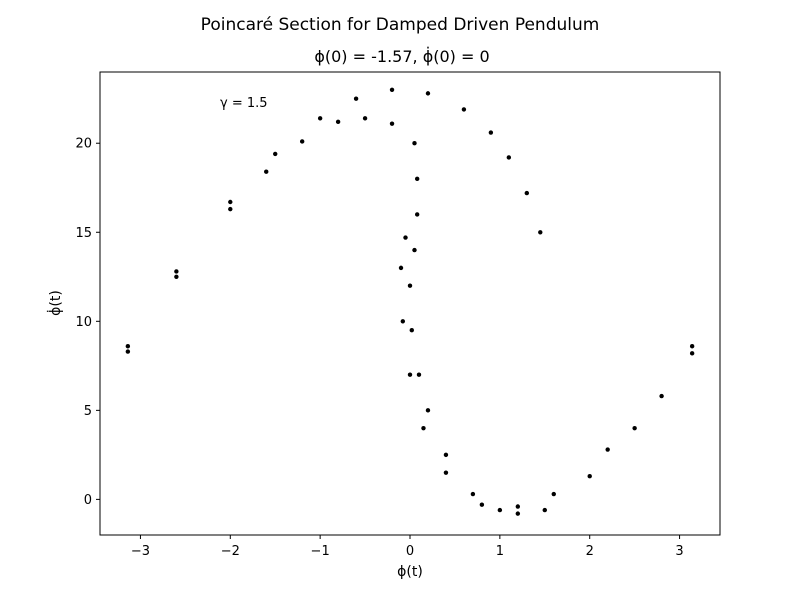 The width and height of the screenshot is (800, 604). Describe the element at coordinates (55, 303) in the screenshot. I see `y-axis-label: ϕ̇(t)` at that location.